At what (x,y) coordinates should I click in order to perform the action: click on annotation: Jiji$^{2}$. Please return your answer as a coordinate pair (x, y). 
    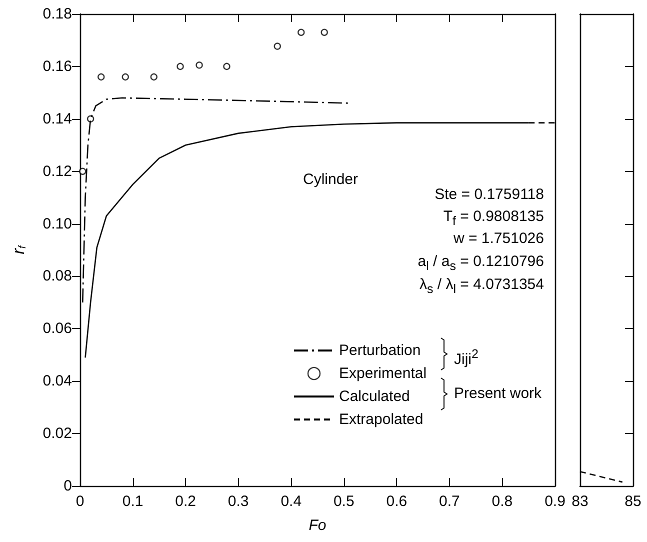
    Looking at the image, I should click on (466, 358).